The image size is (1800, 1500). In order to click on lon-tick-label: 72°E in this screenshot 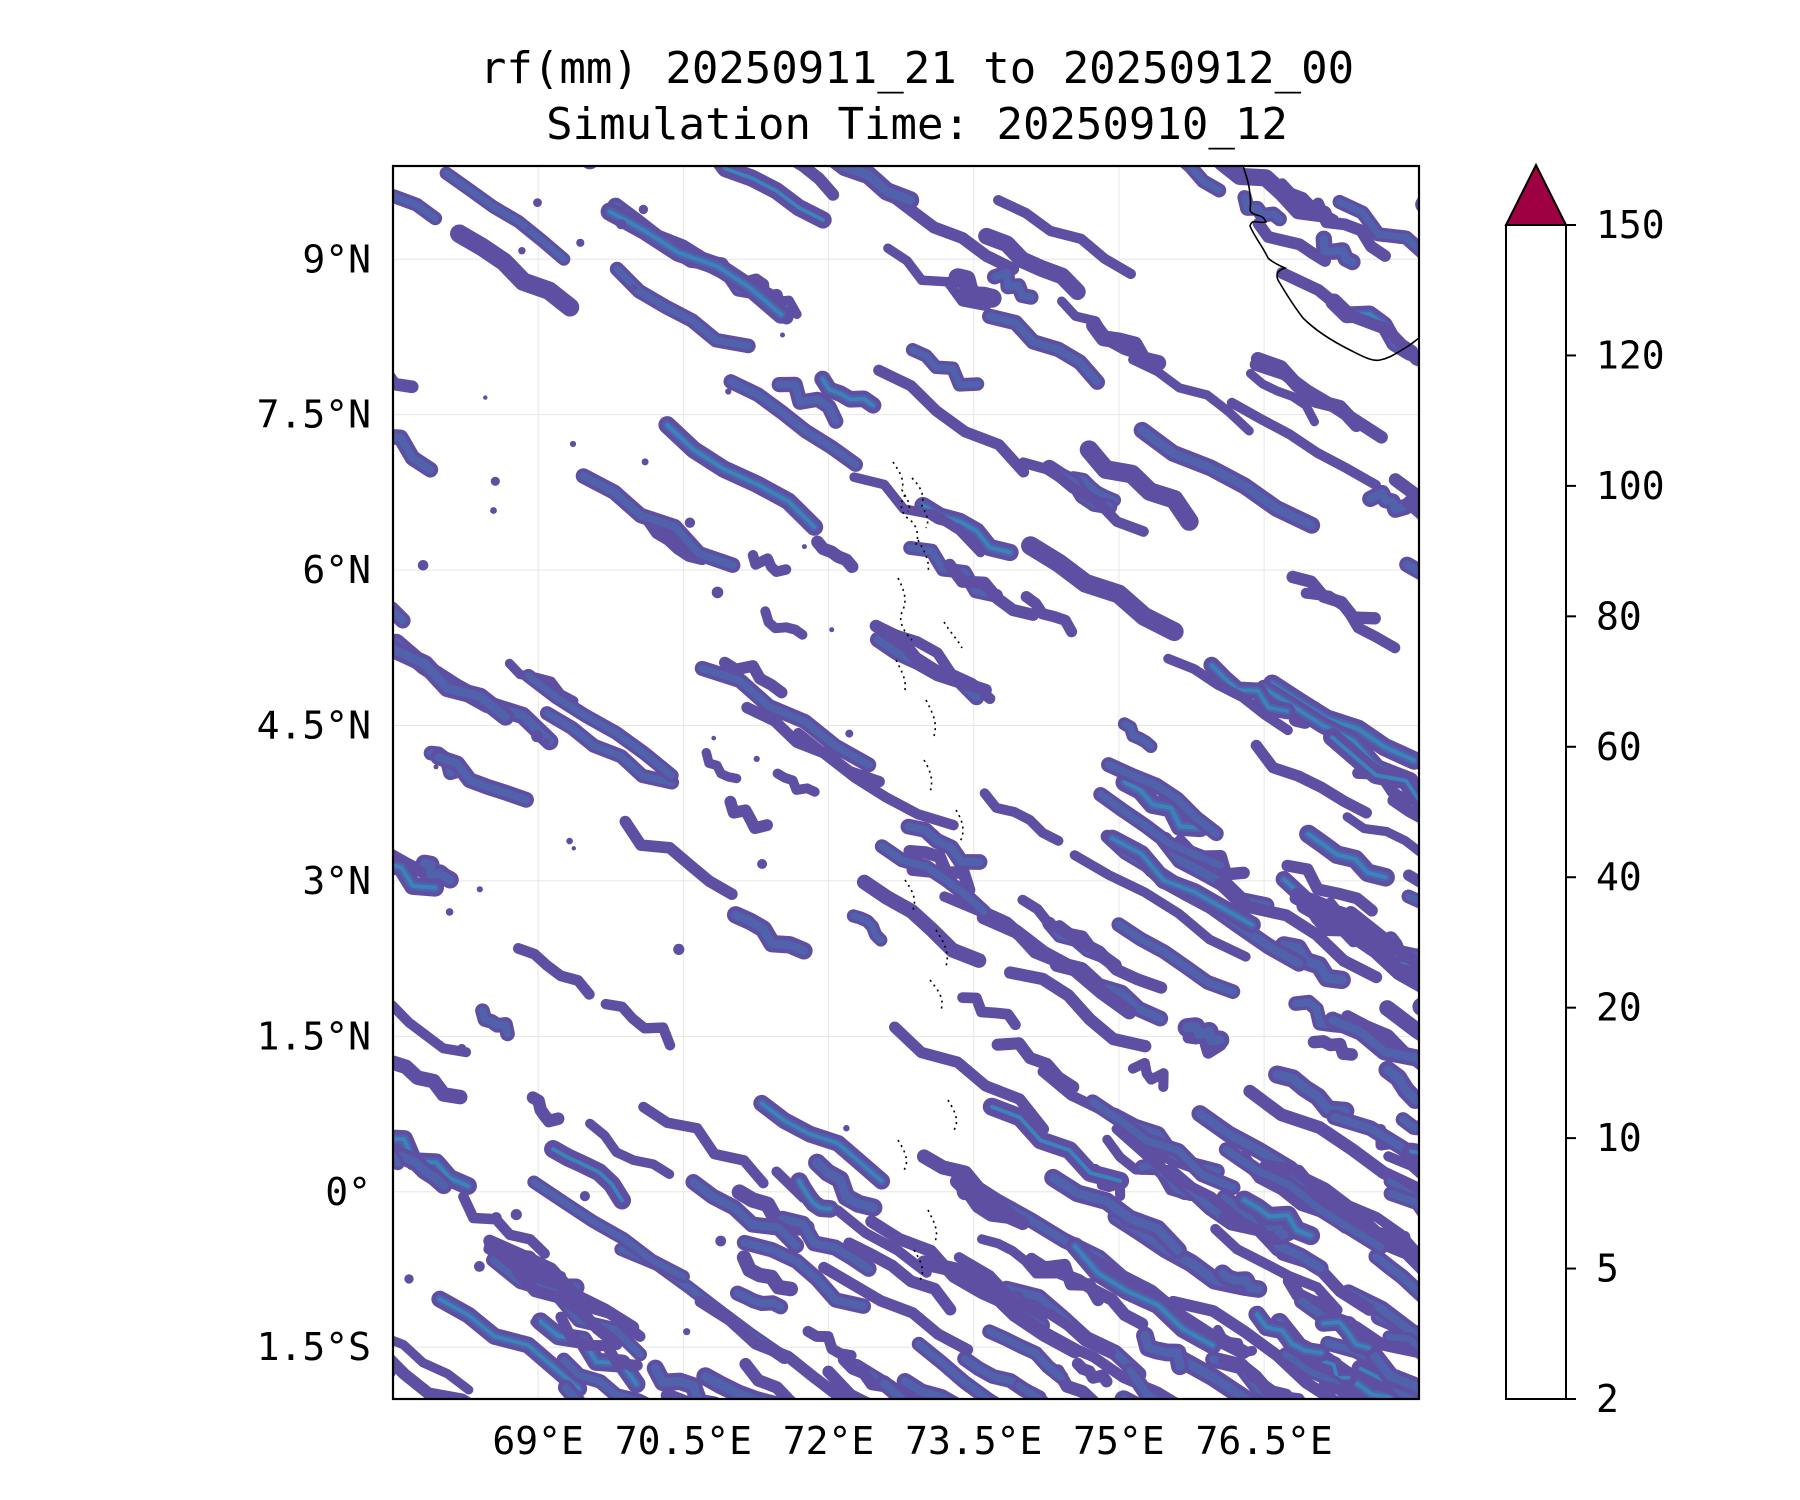, I will do `click(829, 1441)`.